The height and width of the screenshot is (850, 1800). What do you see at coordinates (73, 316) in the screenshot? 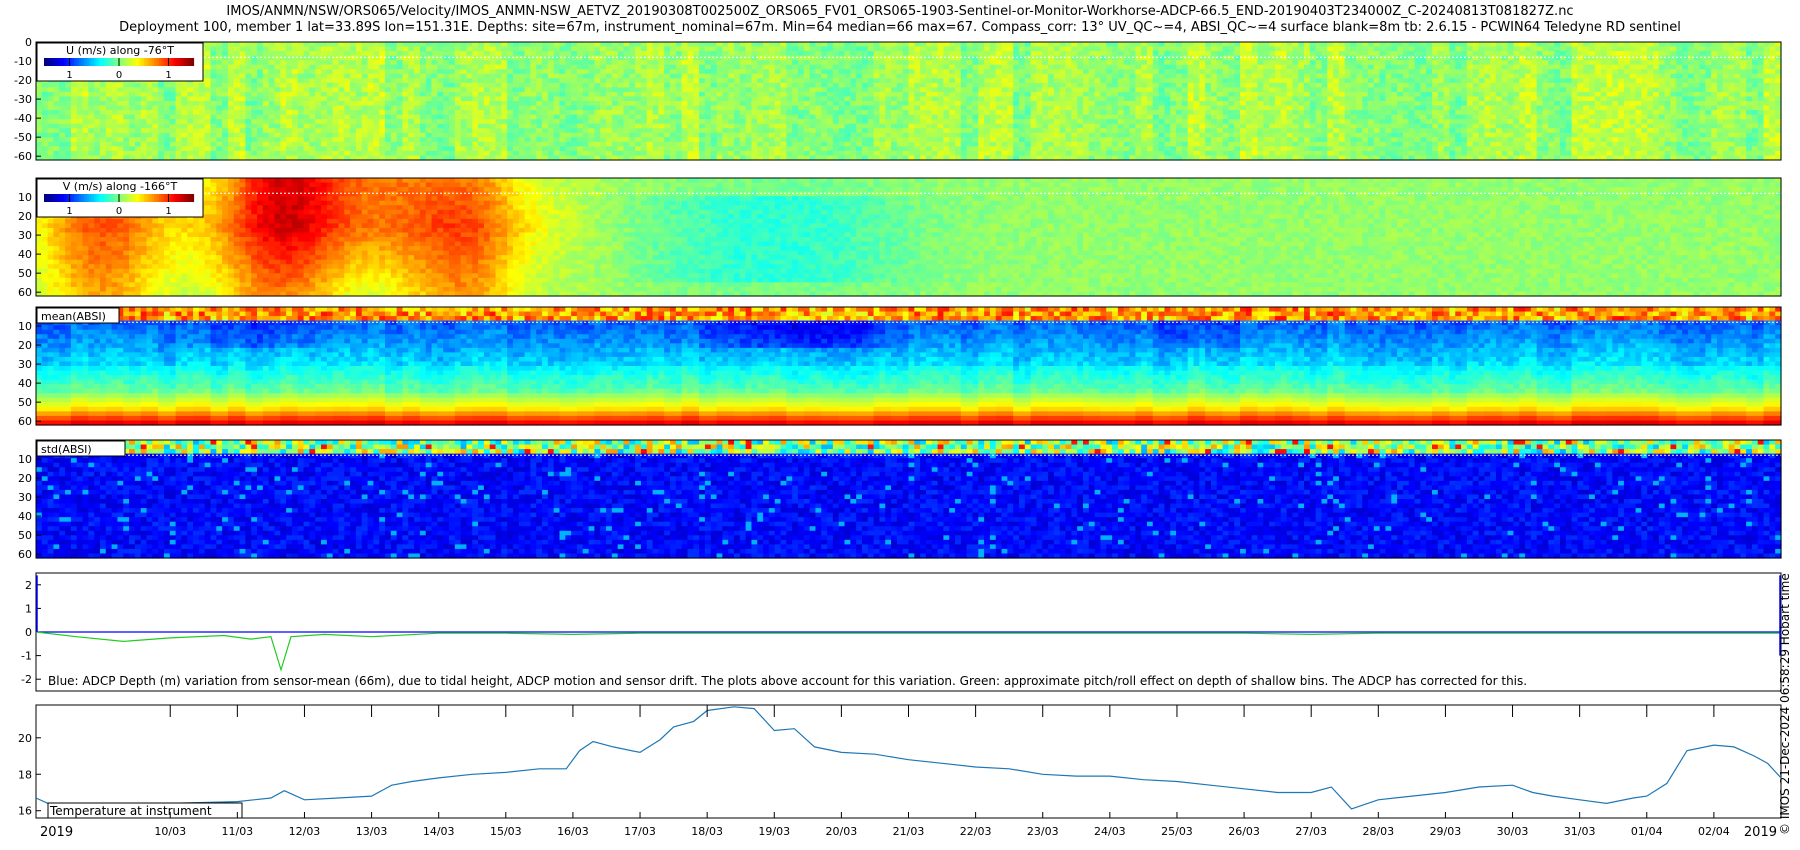
I see `panel-title: mean(ABSI)` at bounding box center [73, 316].